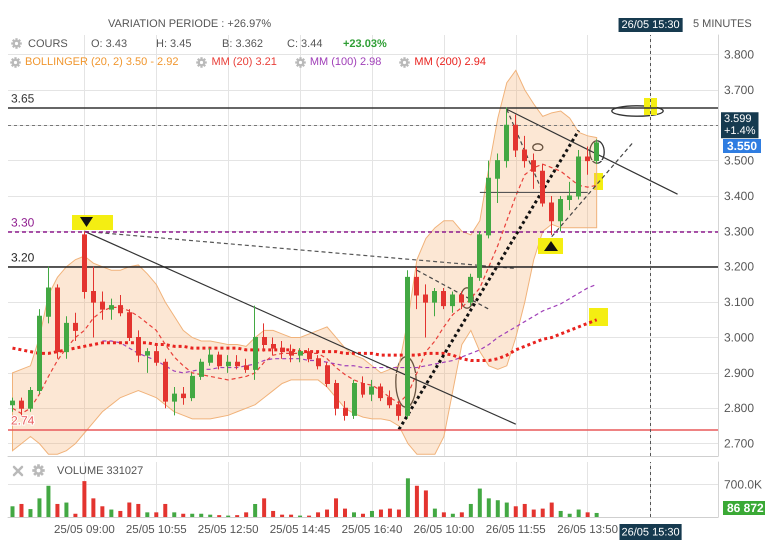 This screenshot has height=542, width=765. What do you see at coordinates (228, 530) in the screenshot?
I see `x-tick-label: 25/05 12:50` at bounding box center [228, 530].